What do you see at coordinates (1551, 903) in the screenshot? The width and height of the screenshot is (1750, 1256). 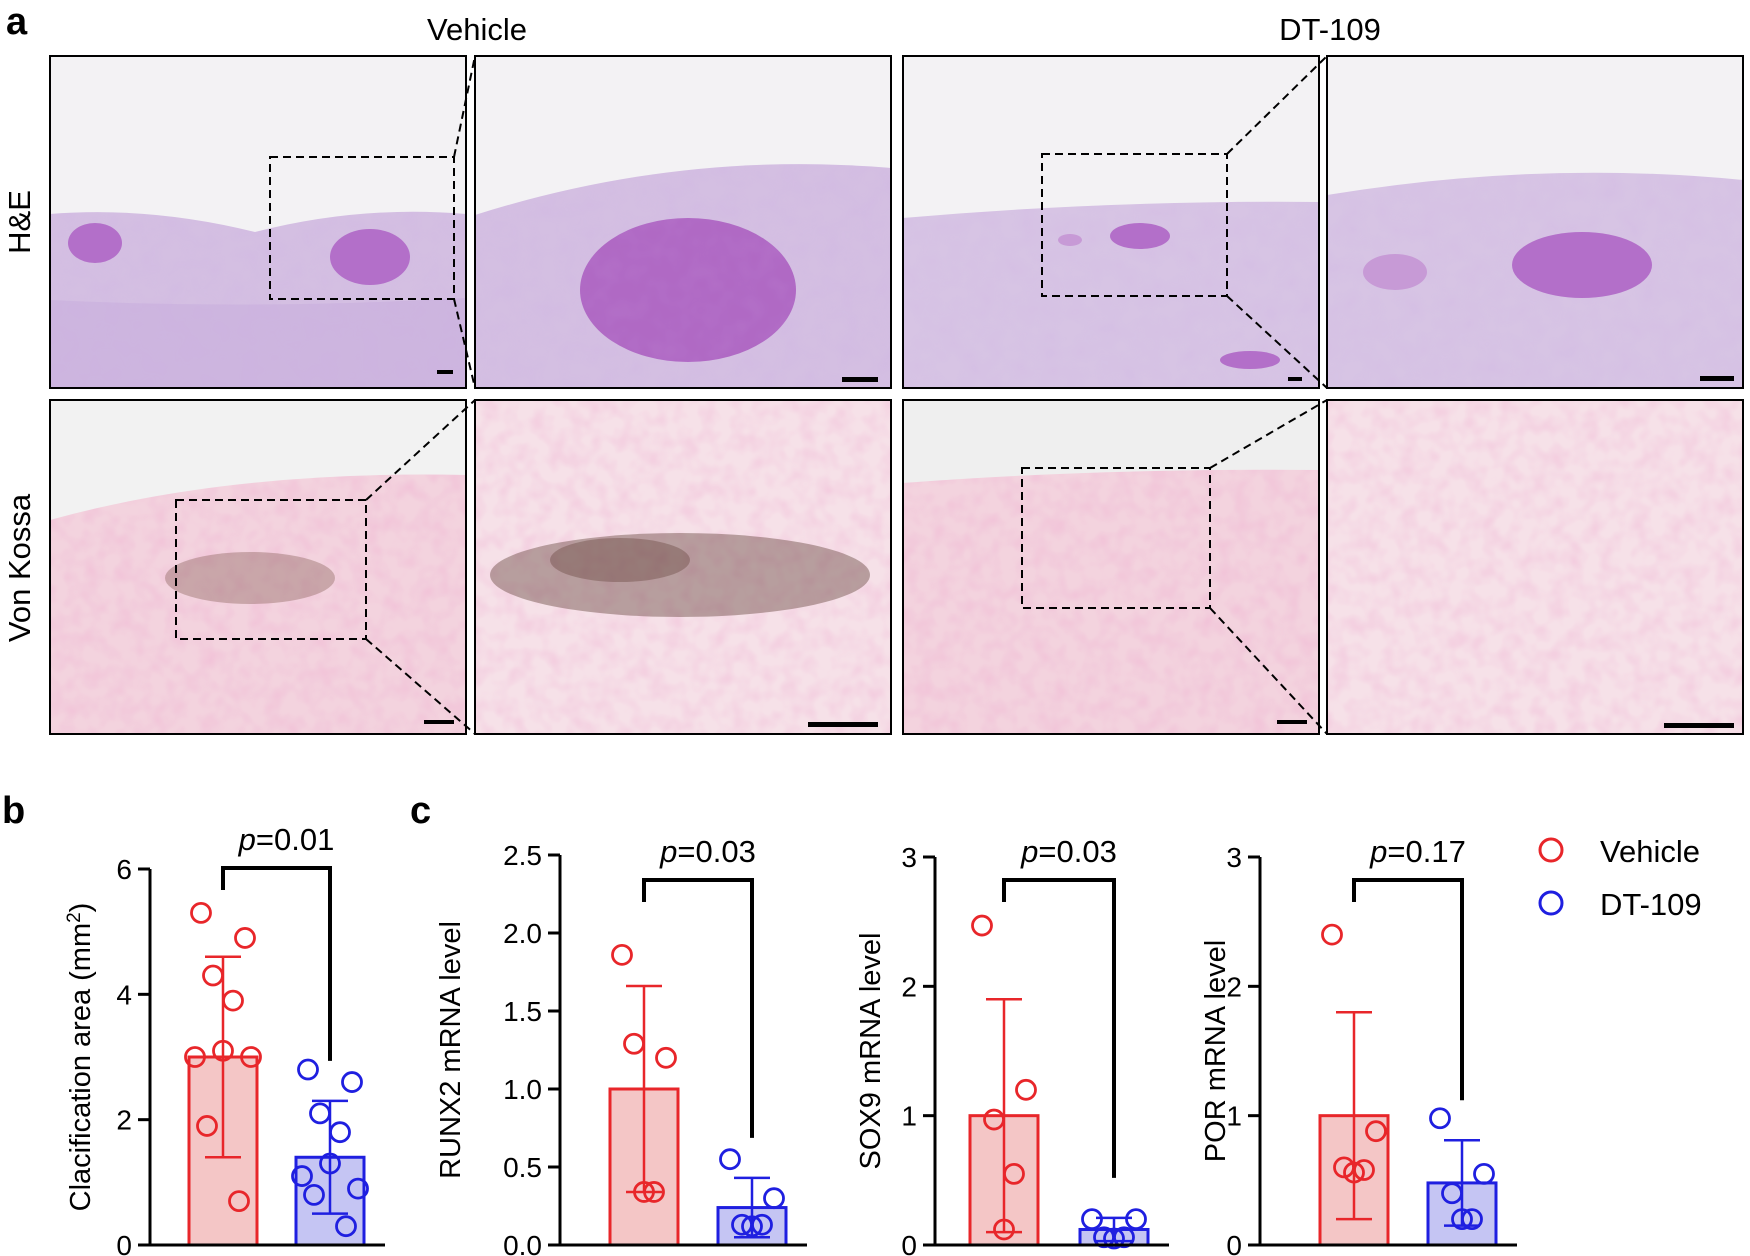 I see `legend-dt109-marker` at bounding box center [1551, 903].